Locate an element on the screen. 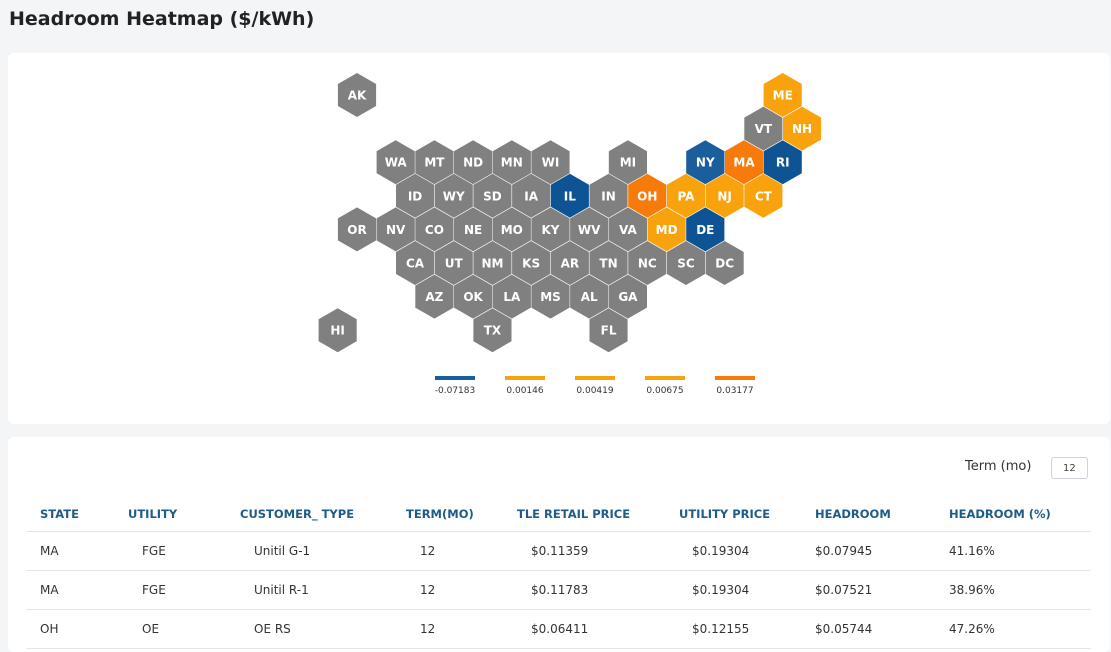 Image resolution: width=1111 pixels, height=652 pixels. state-hex-sd: SD is located at coordinates (492, 195).